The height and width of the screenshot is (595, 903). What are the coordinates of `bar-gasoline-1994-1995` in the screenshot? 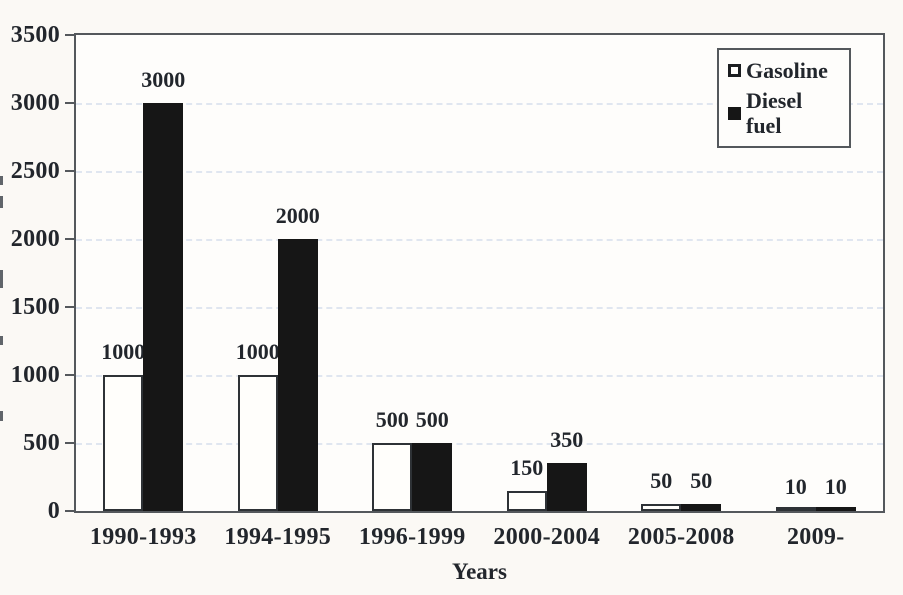 It's located at (257, 443).